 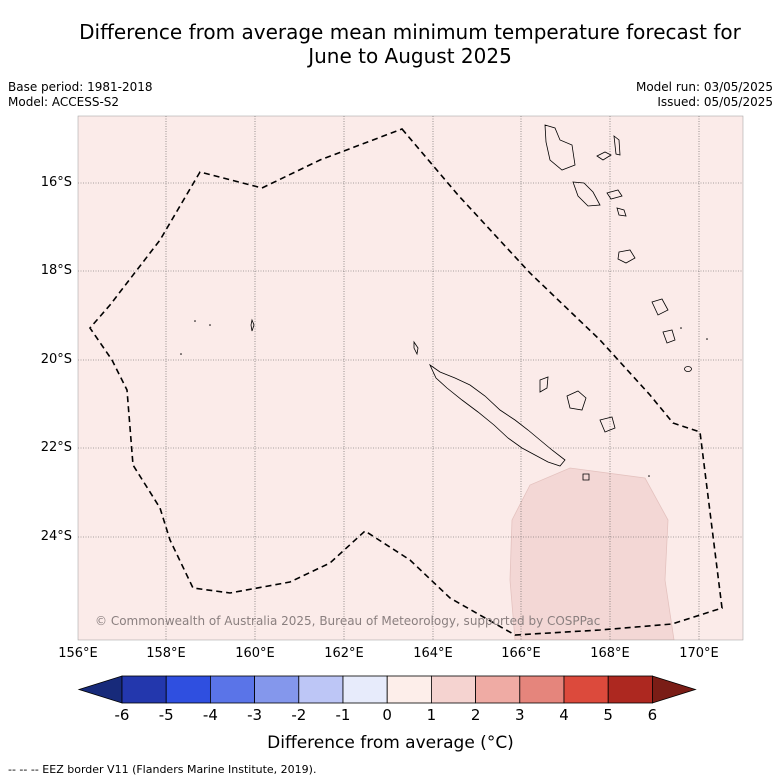 What do you see at coordinates (56, 270) in the screenshot?
I see `lat-label: 18°S` at bounding box center [56, 270].